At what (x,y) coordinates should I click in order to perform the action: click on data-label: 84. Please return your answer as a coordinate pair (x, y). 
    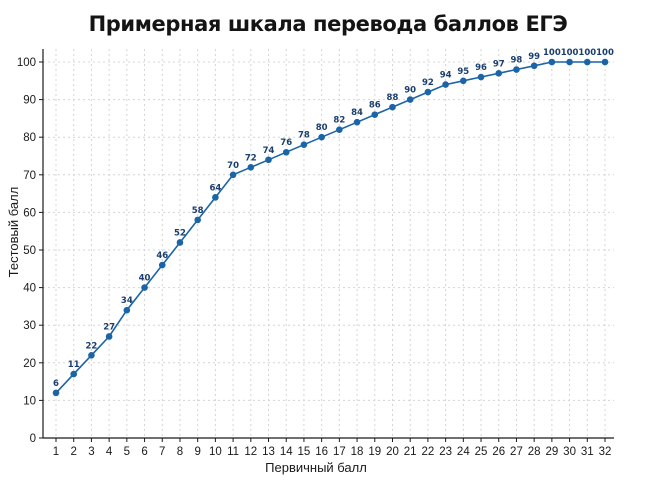
    Looking at the image, I should click on (357, 113).